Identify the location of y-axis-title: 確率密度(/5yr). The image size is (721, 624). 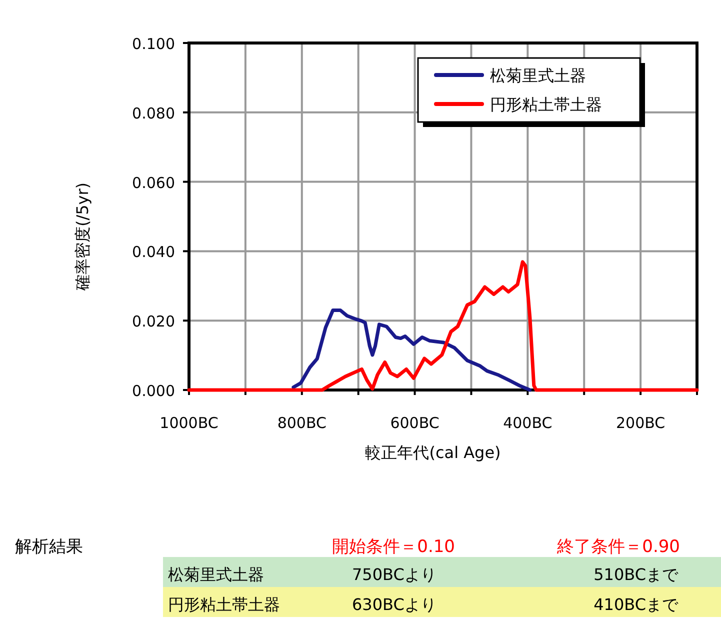
(82, 237).